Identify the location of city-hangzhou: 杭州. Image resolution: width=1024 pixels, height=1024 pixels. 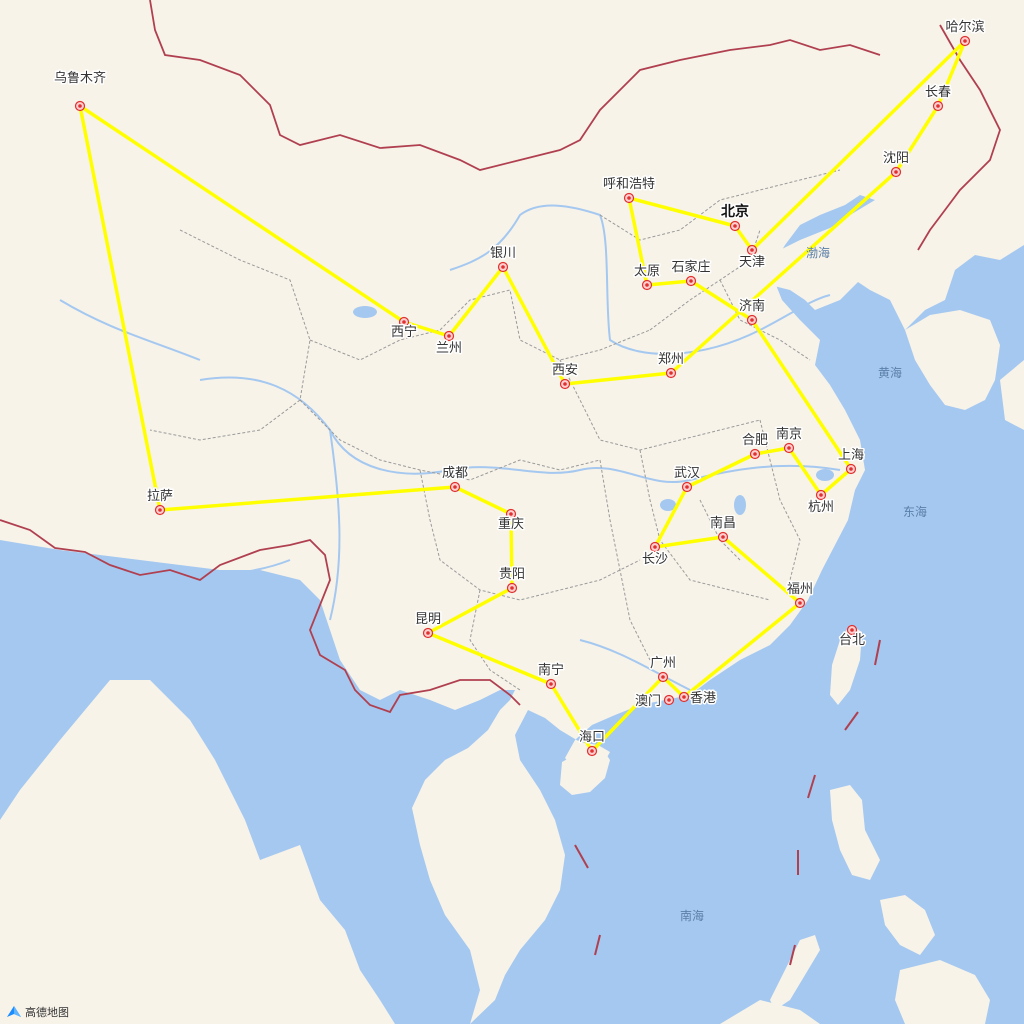
(821, 503).